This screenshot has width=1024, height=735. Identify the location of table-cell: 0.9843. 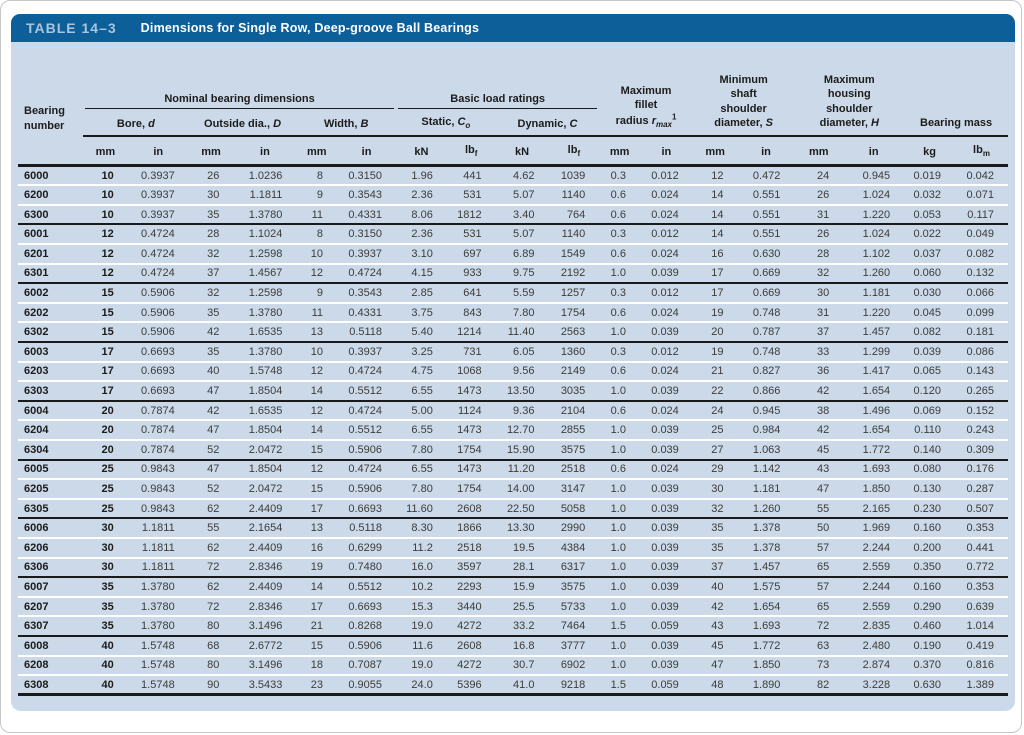
(158, 489).